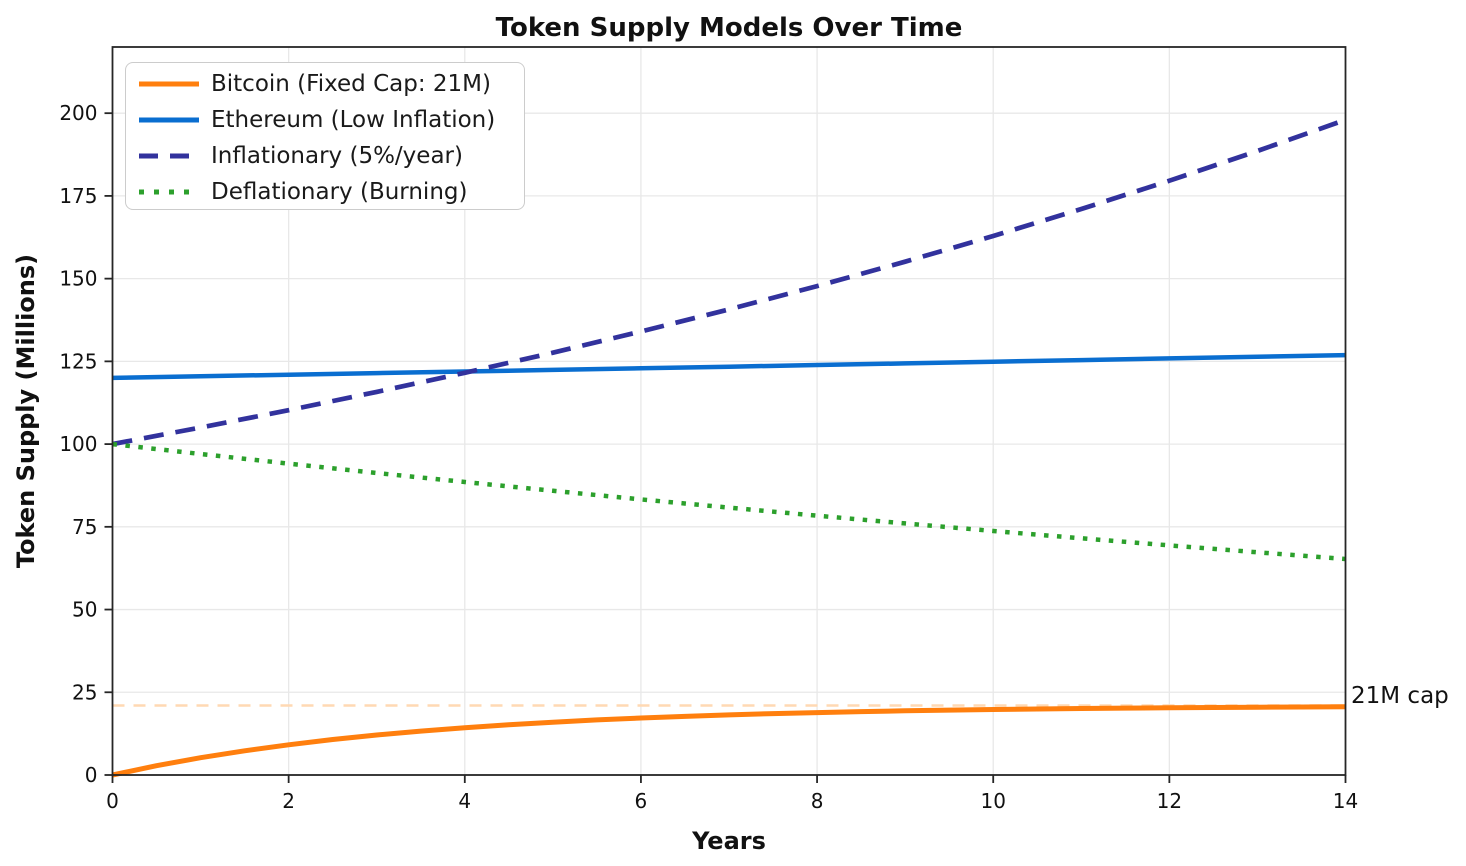 The height and width of the screenshot is (866, 1466). Describe the element at coordinates (78, 361) in the screenshot. I see `y-tick-label: 125` at that location.